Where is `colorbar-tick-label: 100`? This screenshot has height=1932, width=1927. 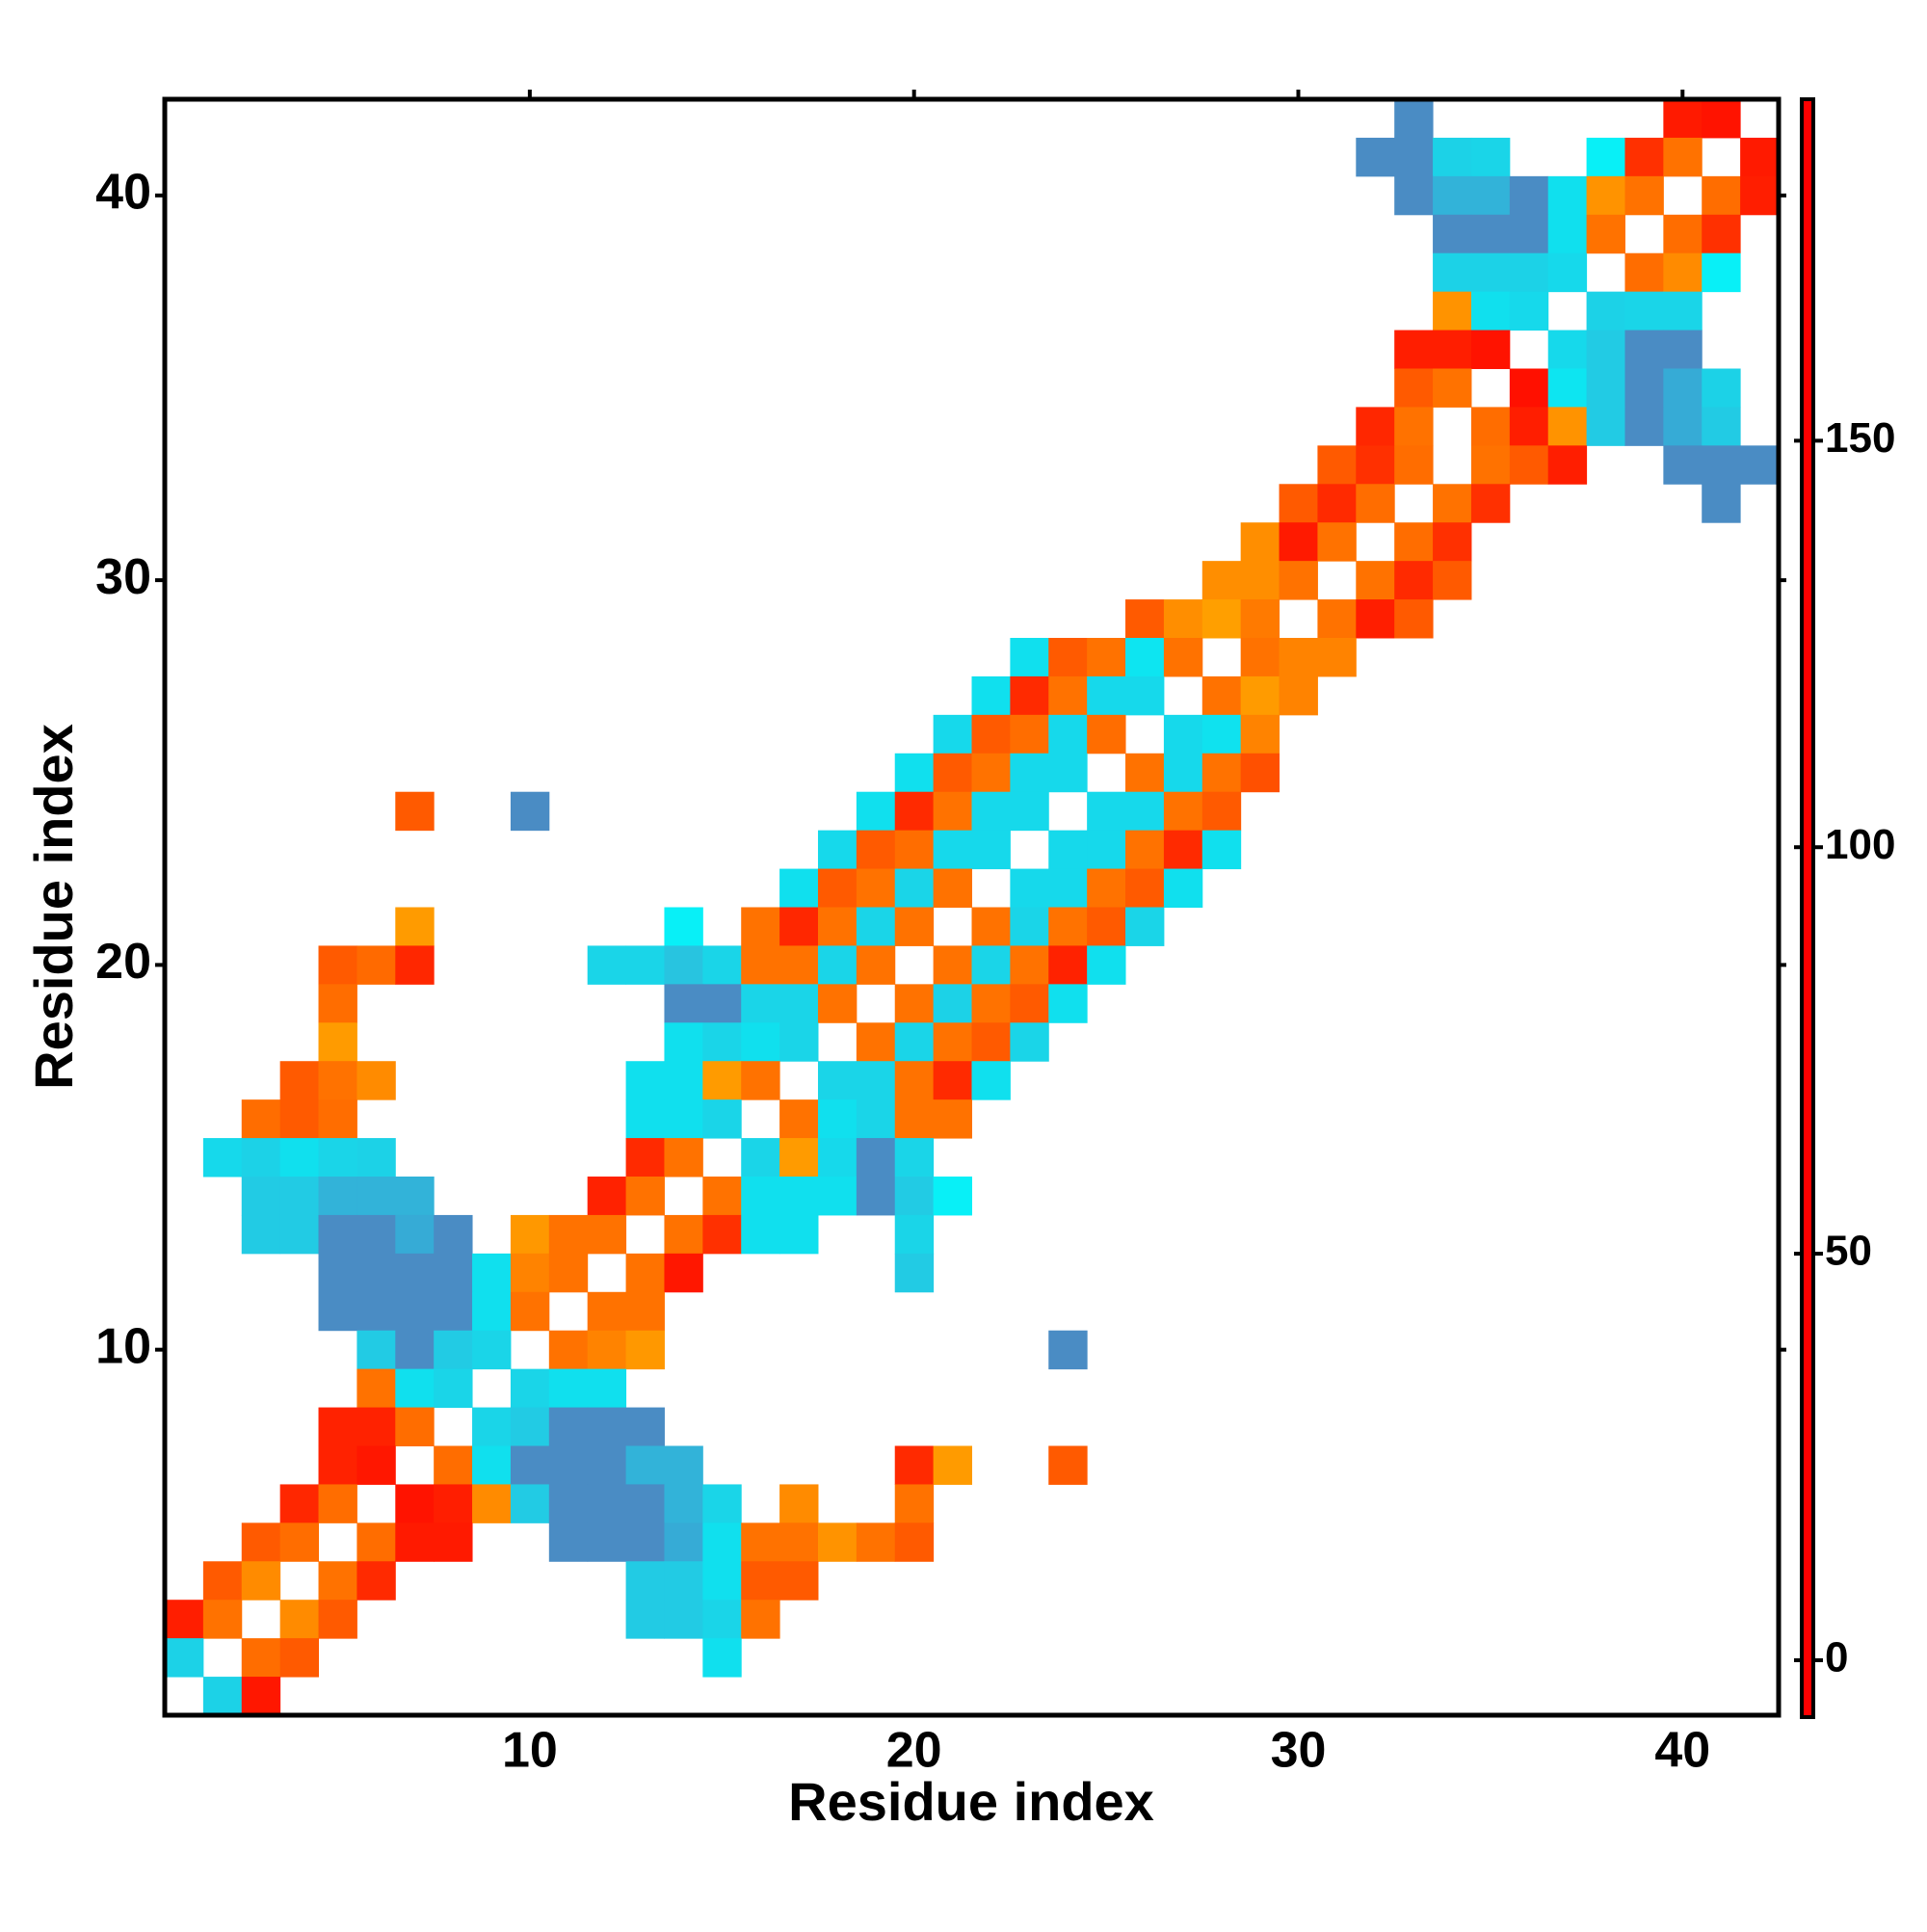
colorbar-tick-label: 100 is located at coordinates (1860, 844).